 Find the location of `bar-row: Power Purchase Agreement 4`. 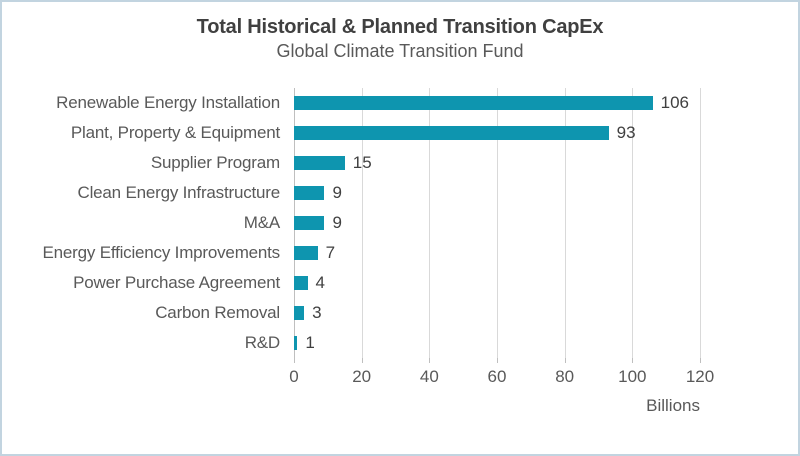

bar-row: Power Purchase Agreement 4 is located at coordinates (400, 283).